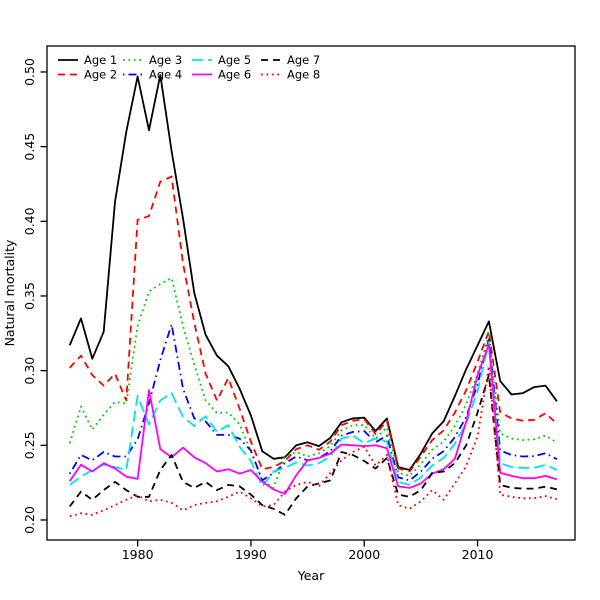 This screenshot has width=600, height=600. I want to click on x-axis-tick-label: 2010, so click(478, 554).